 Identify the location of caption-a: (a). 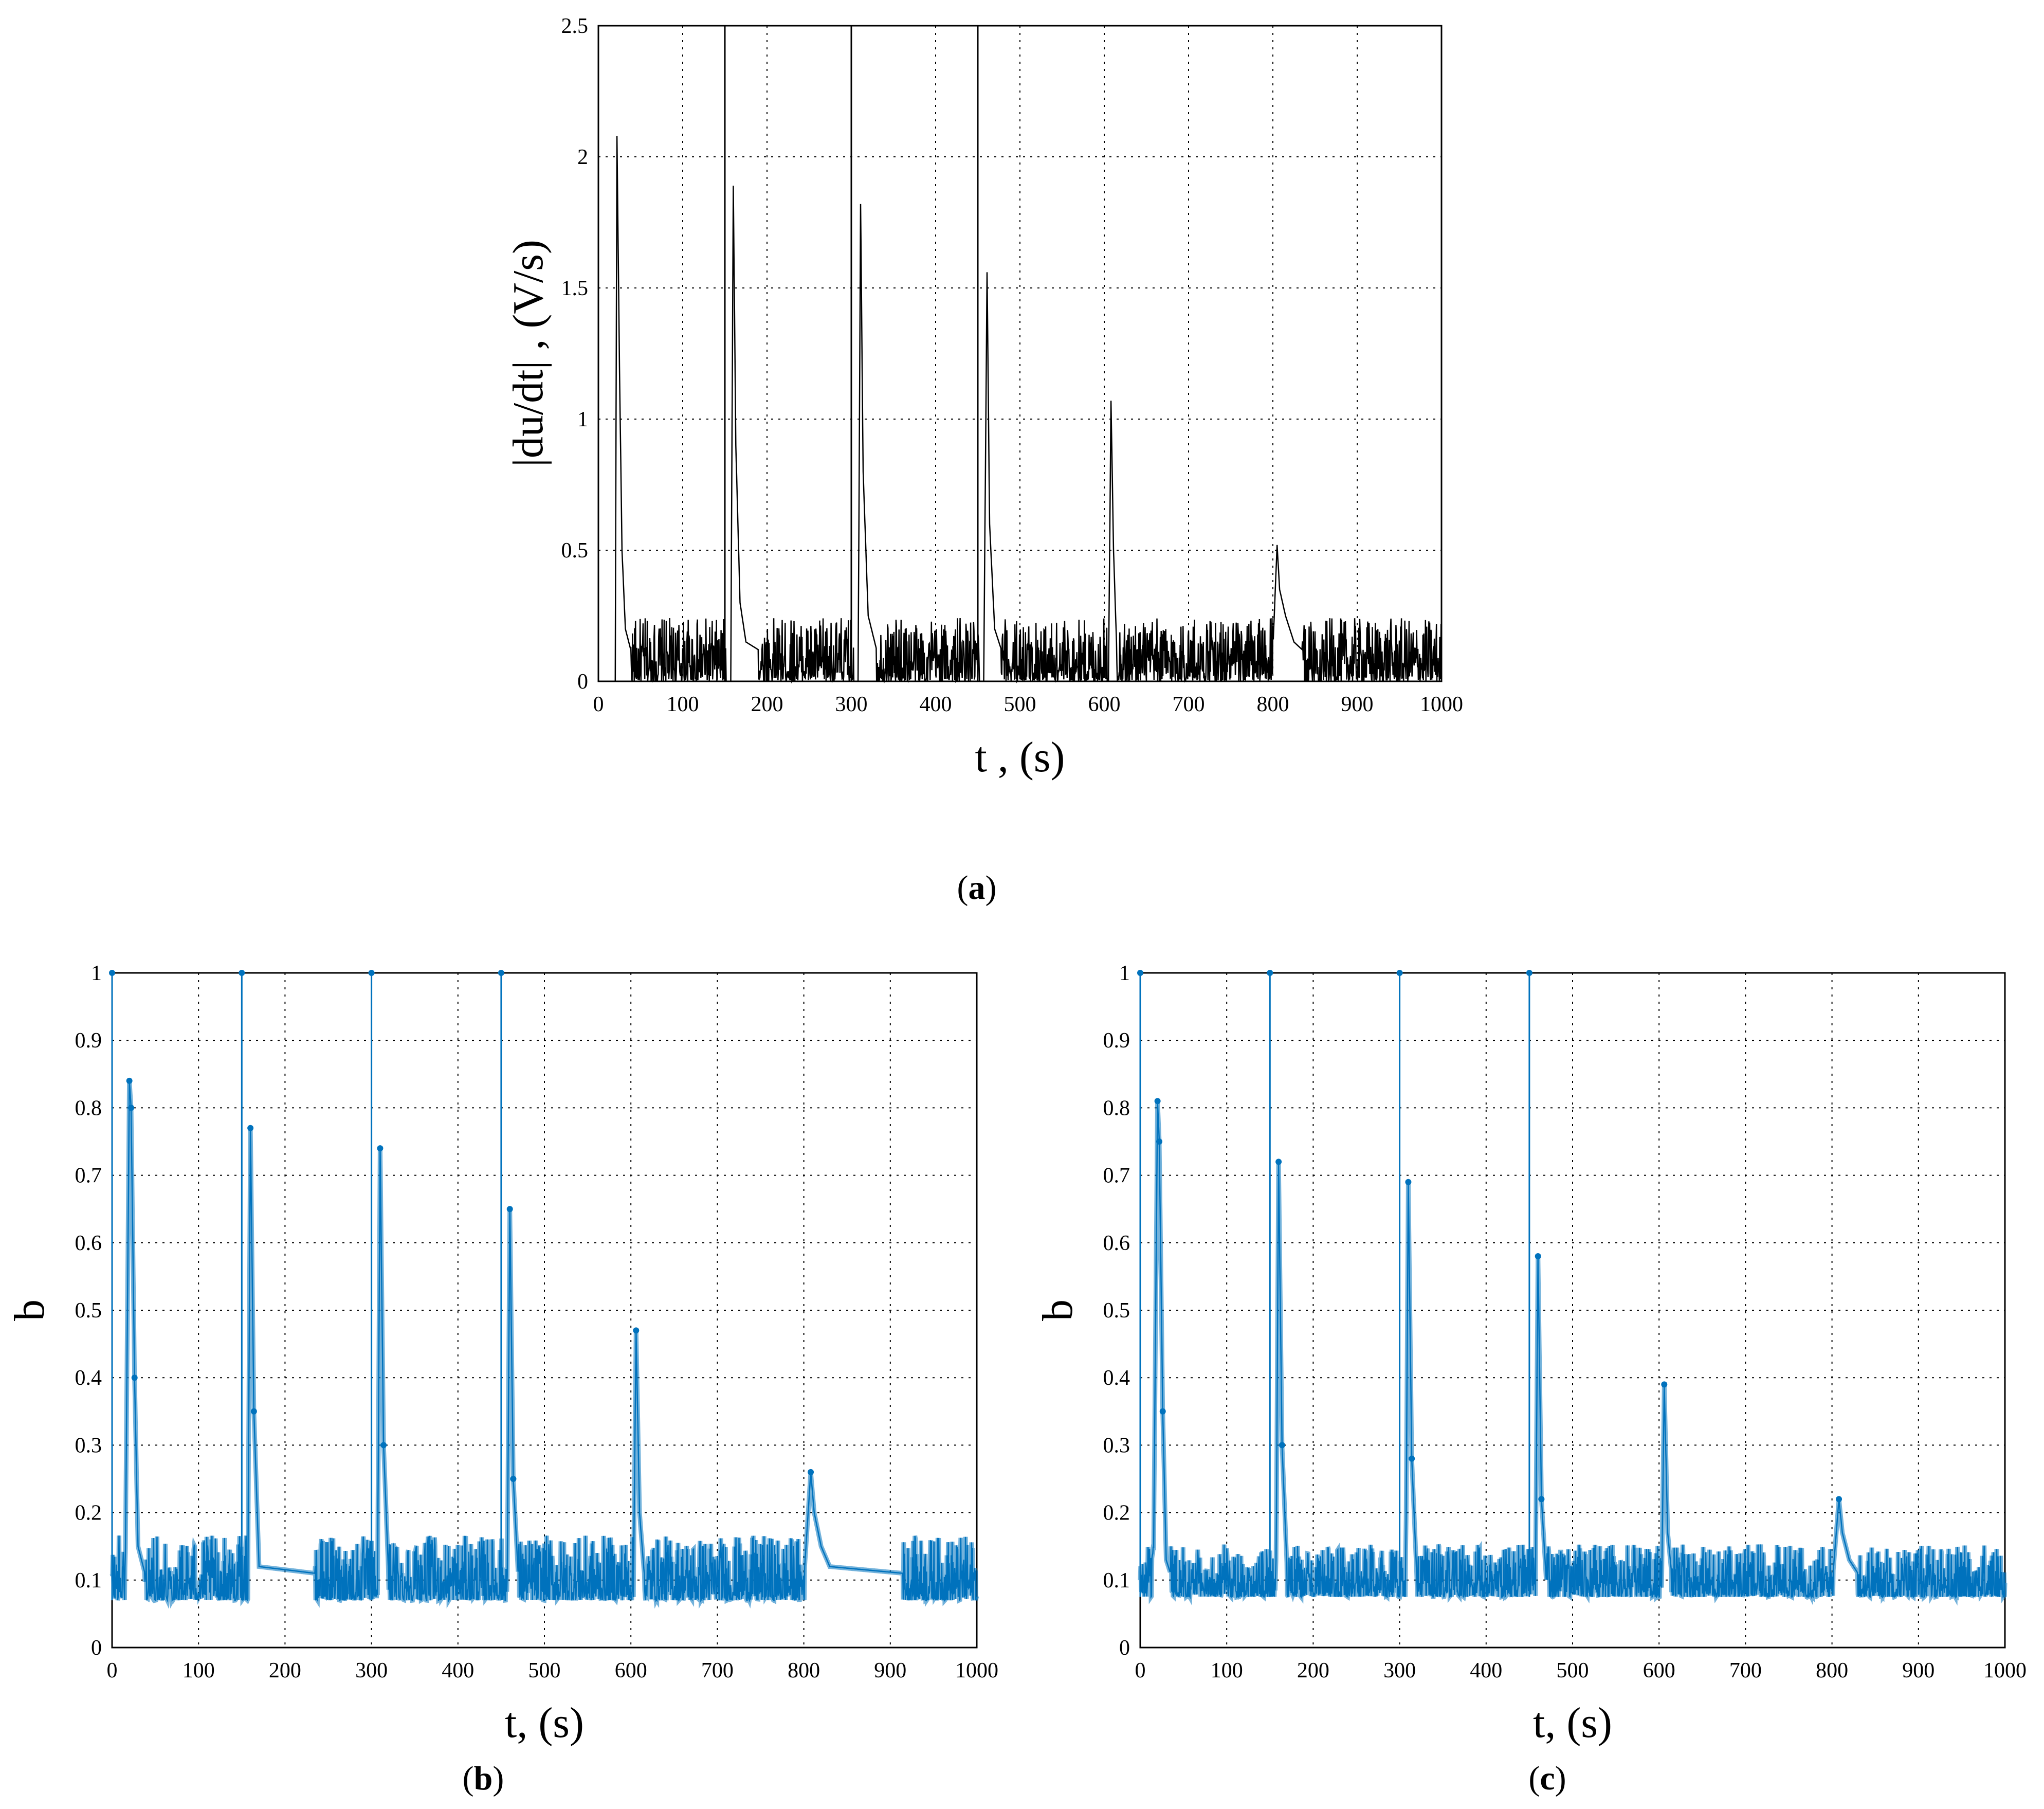
(977, 888).